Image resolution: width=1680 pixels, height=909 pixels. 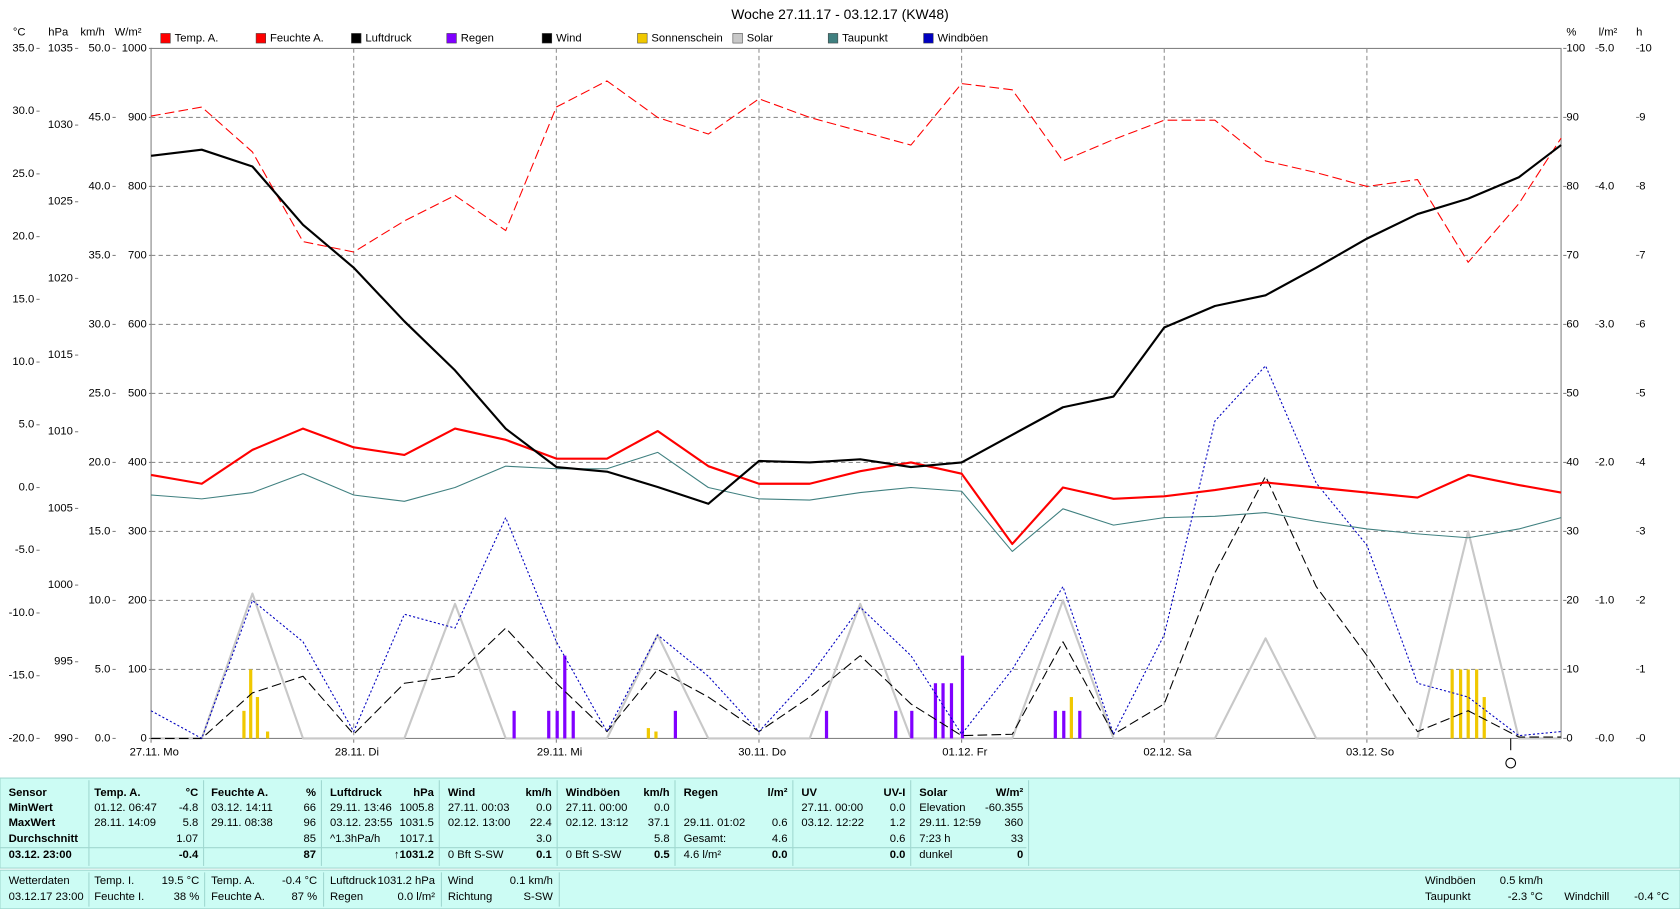 I want to click on stats-value: 0, so click(x=1020, y=855).